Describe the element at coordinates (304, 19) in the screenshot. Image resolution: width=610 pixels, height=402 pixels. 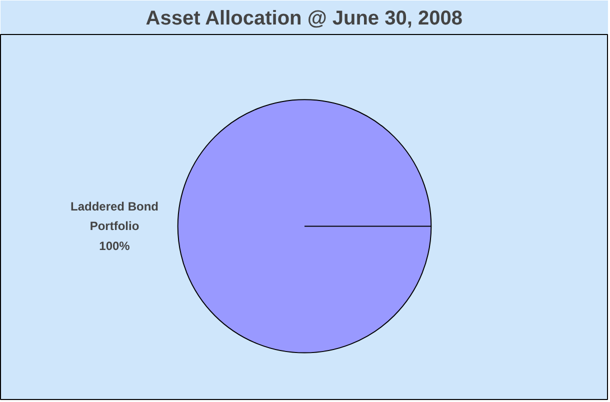
I see `chart-title: Asset Allocation @ June 30, 2008` at that location.